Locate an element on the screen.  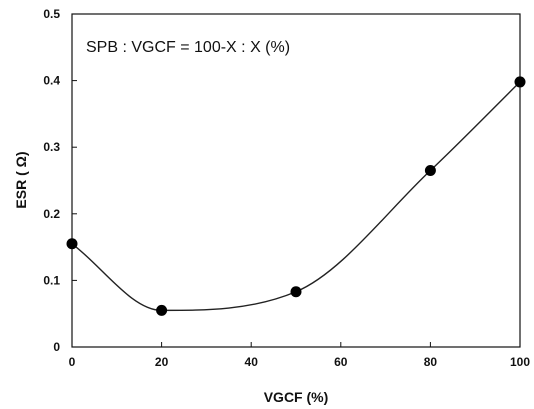
x-tick-labels: 0 20 40 60 80 100 is located at coordinates (300, 362).